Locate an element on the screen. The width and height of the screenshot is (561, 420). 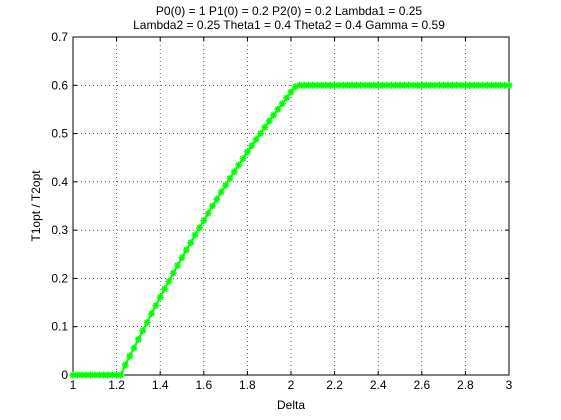
y-tick-label: 0.4 is located at coordinates (59, 182).